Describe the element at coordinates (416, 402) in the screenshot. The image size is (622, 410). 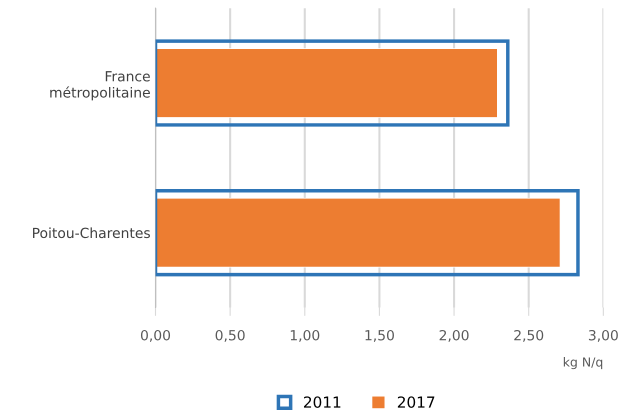
I see `legend-label: 2017` at that location.